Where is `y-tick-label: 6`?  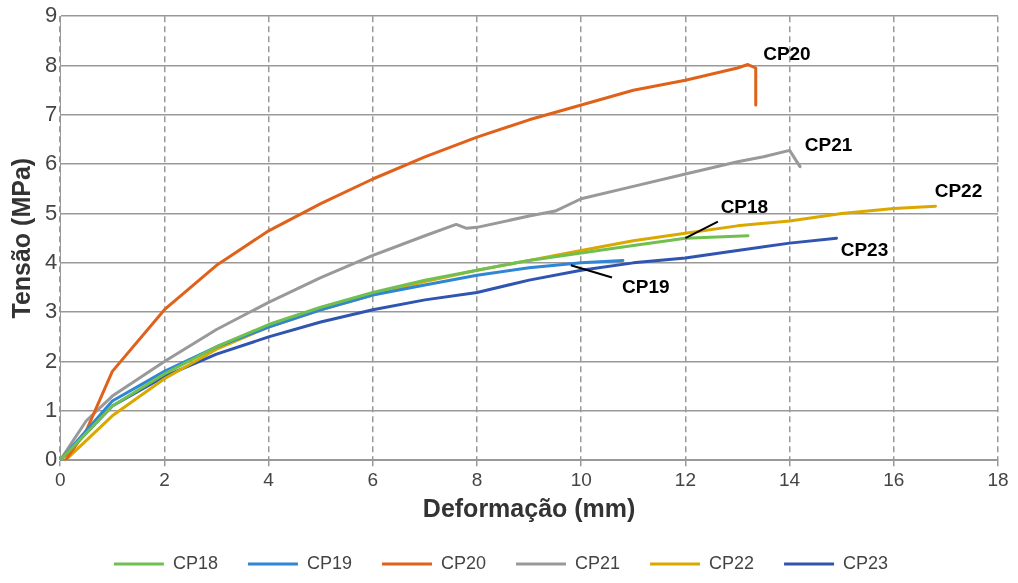 y-tick-label: 6 is located at coordinates (51, 163).